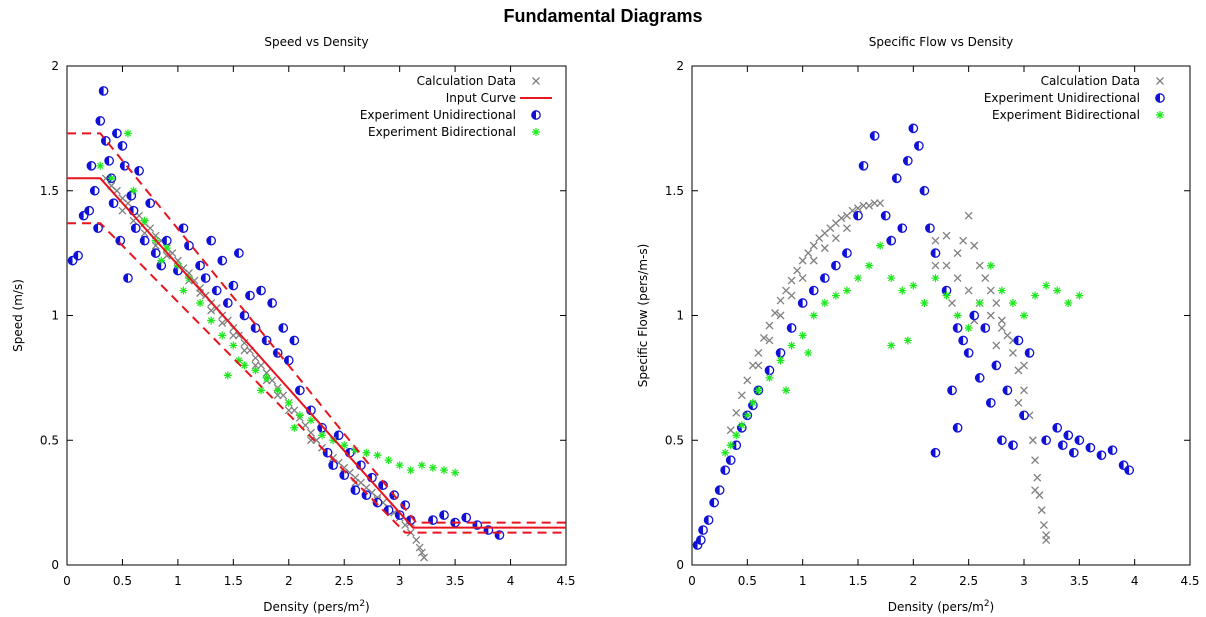  Describe the element at coordinates (803, 581) in the screenshot. I see `x-tick-label: 1` at that location.